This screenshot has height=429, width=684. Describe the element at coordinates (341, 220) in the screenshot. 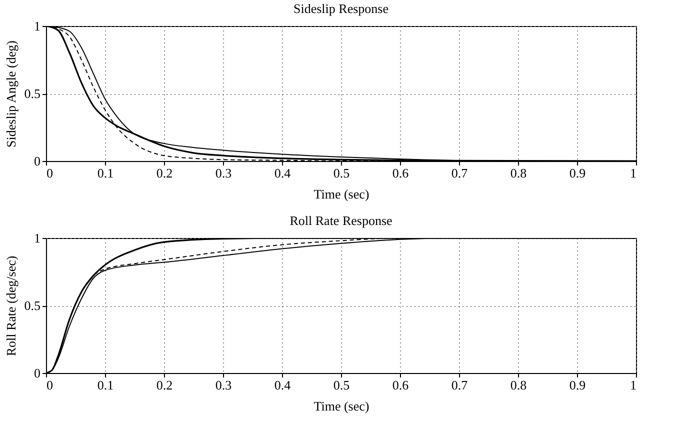

I see `chart-title: Roll Rate Response` at that location.